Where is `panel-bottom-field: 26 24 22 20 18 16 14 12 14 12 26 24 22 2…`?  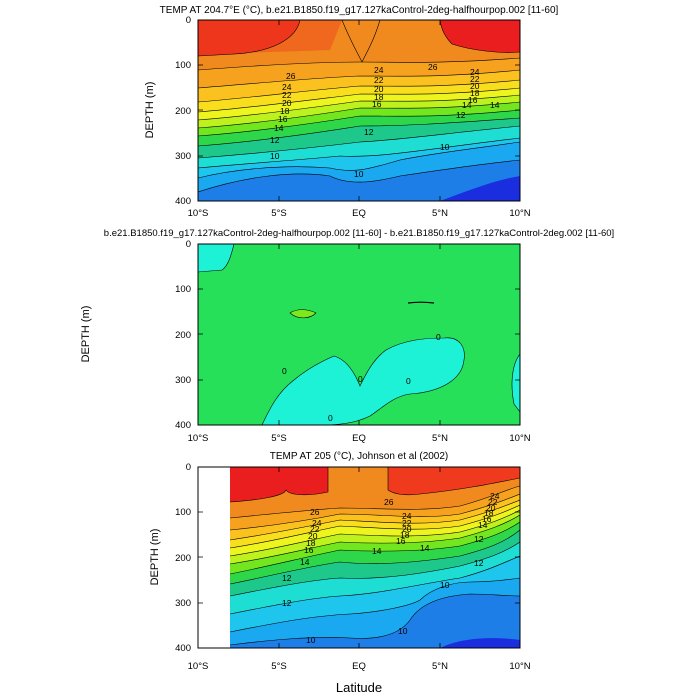
panel-bottom-field: 26 24 22 20 18 16 14 12 14 12 26 24 22 2… is located at coordinates (374, 557).